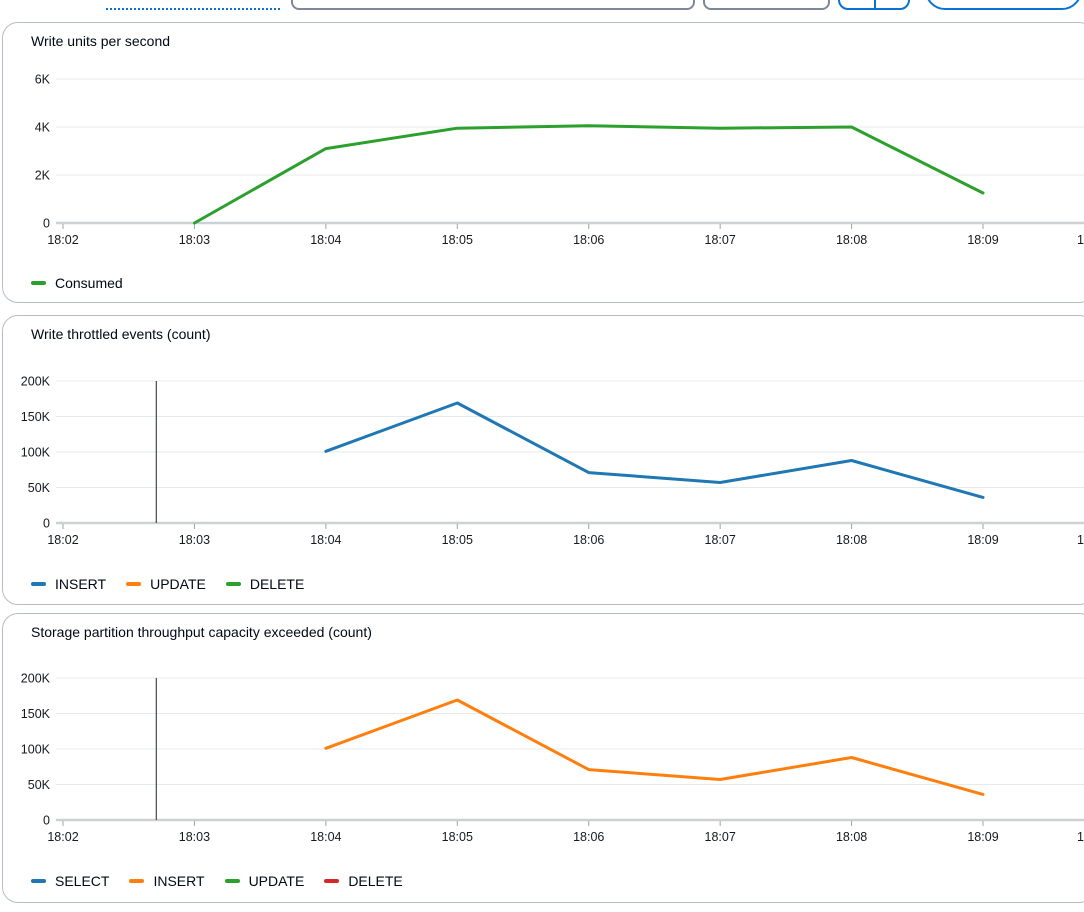  I want to click on legend-item: Consumed, so click(77, 283).